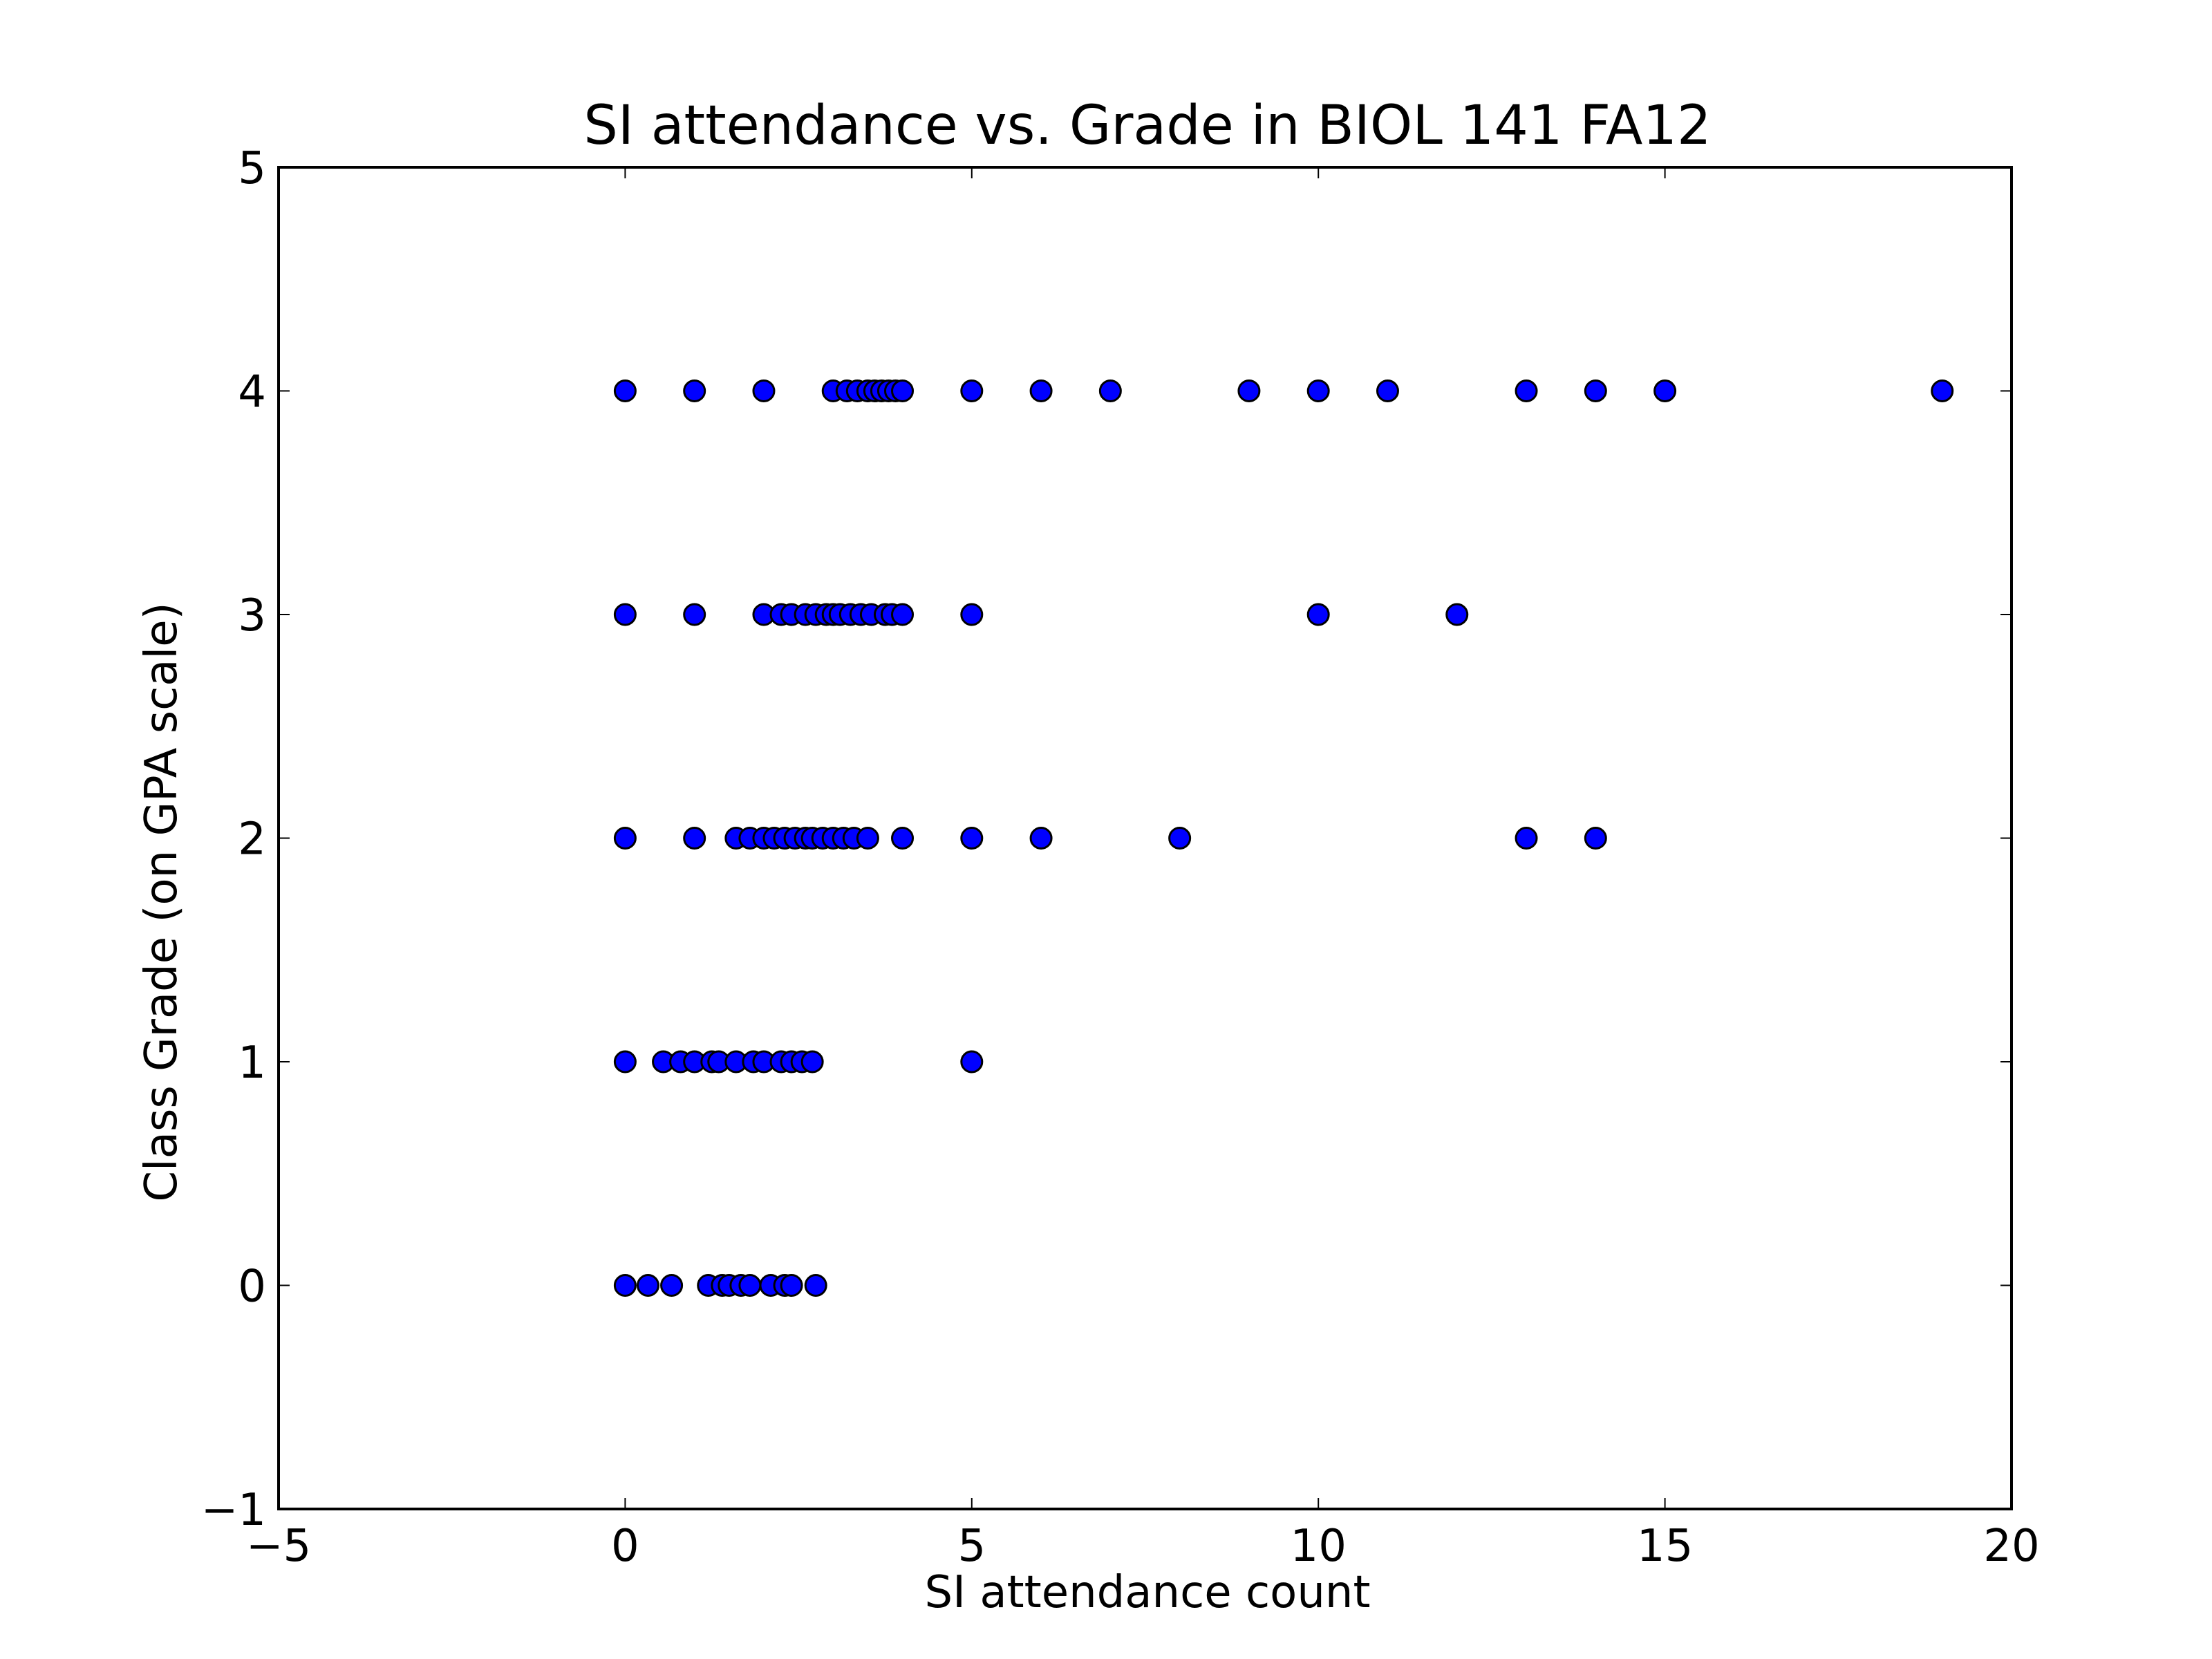  I want to click on x-tick-label: 20, so click(2011, 1546).